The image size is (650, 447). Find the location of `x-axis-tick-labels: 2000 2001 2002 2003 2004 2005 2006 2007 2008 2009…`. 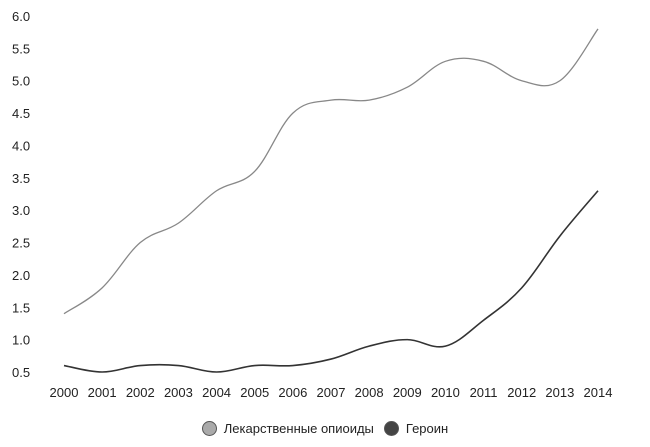

x-axis-tick-labels: 2000 2001 2002 2003 2004 2005 2006 2007 2008 2009… is located at coordinates (331, 392).